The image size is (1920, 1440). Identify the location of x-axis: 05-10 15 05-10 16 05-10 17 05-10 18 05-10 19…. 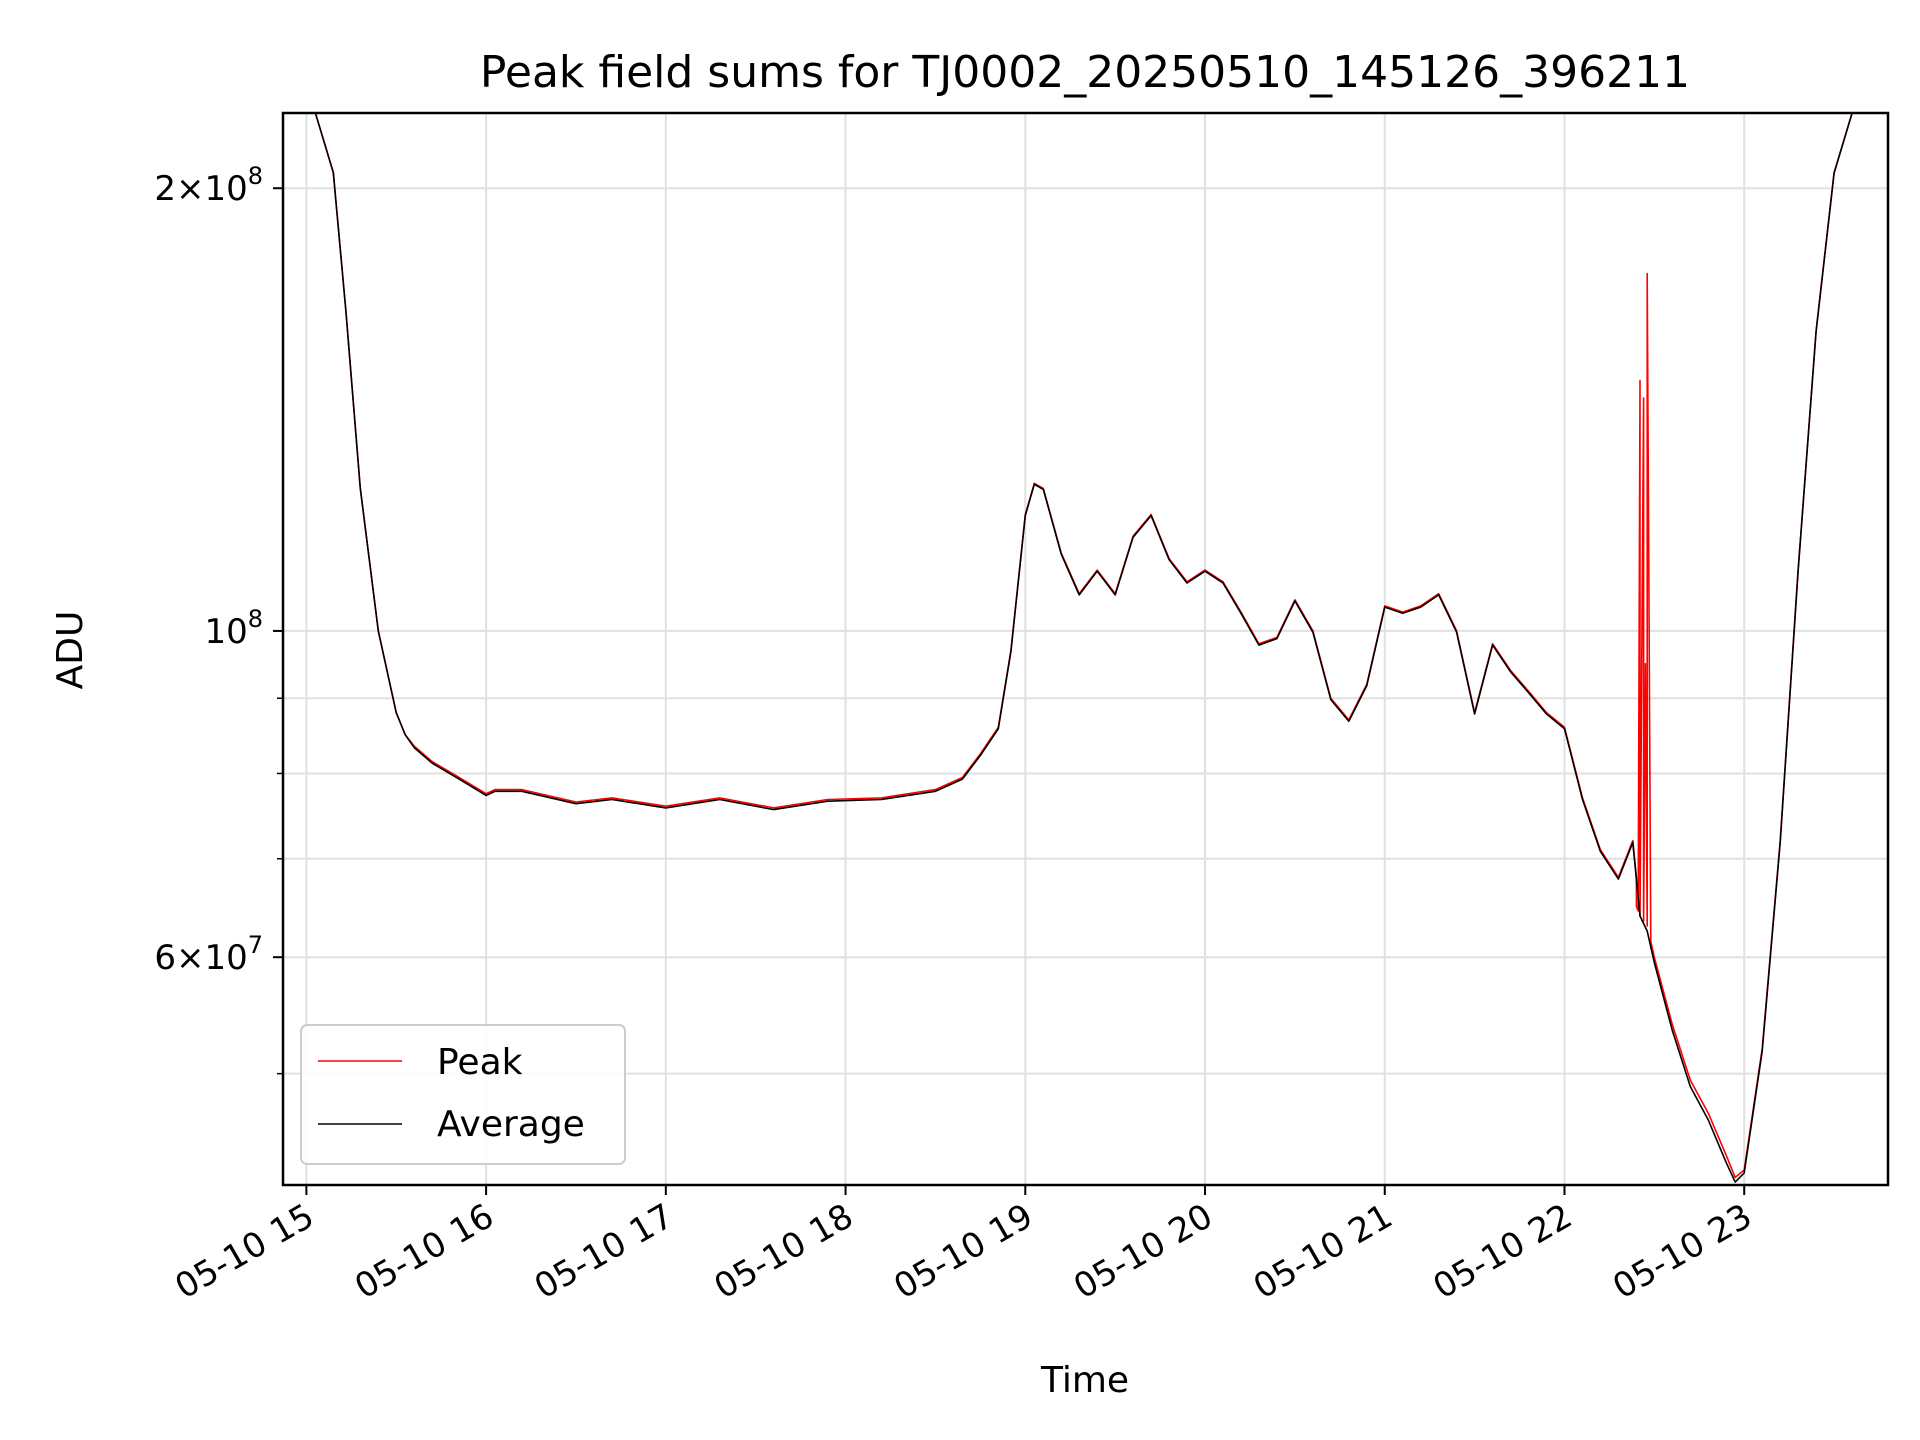
(963, 1246).